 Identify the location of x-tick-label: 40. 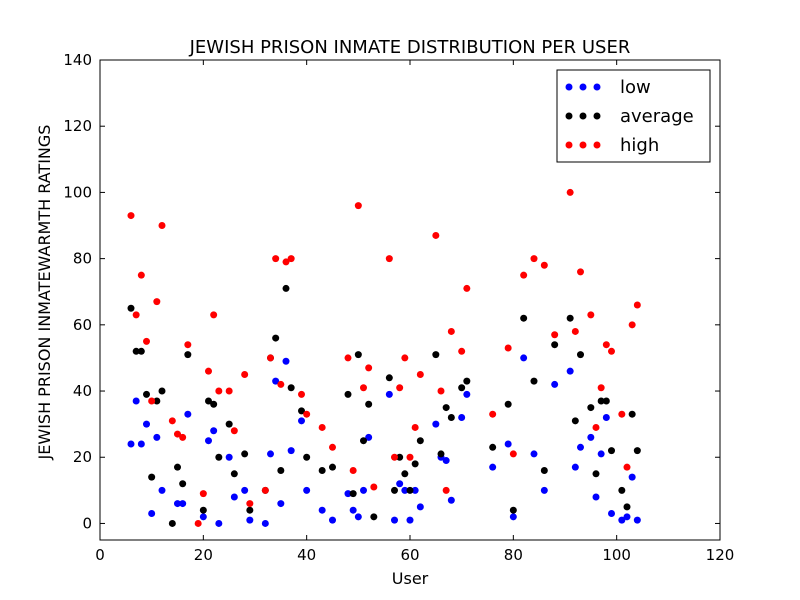
(306, 555).